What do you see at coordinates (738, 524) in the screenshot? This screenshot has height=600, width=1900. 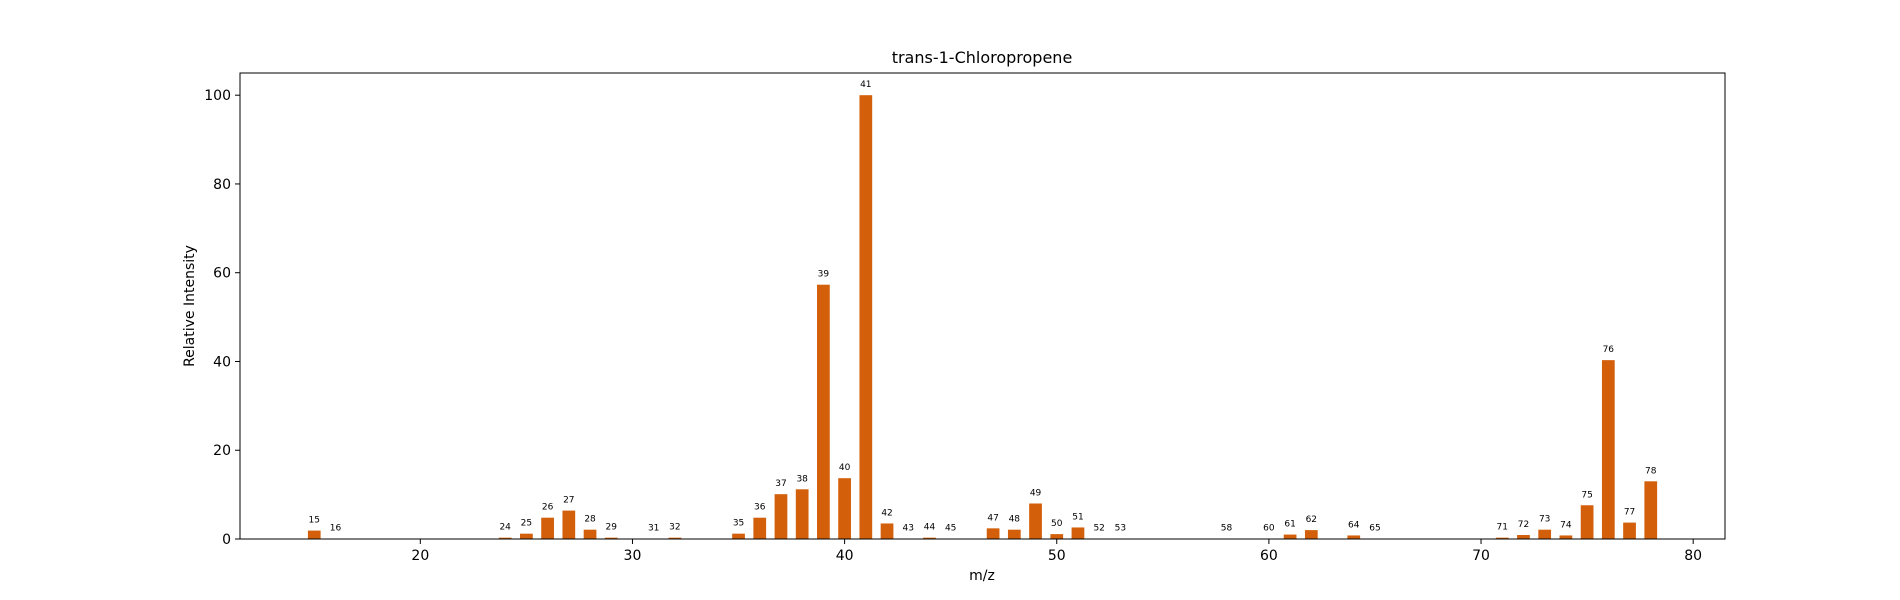 I see `bar-label-mz-35: 35` at bounding box center [738, 524].